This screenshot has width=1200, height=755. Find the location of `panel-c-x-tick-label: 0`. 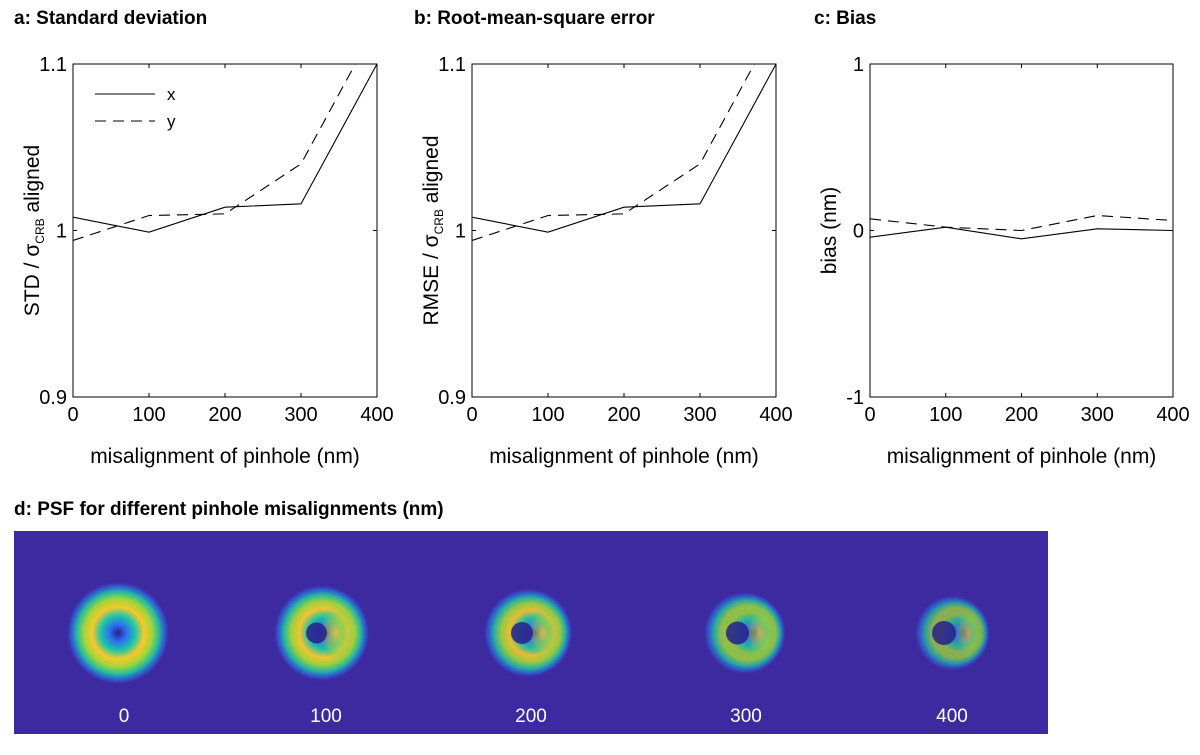

panel-c-x-tick-label: 0 is located at coordinates (869, 415).